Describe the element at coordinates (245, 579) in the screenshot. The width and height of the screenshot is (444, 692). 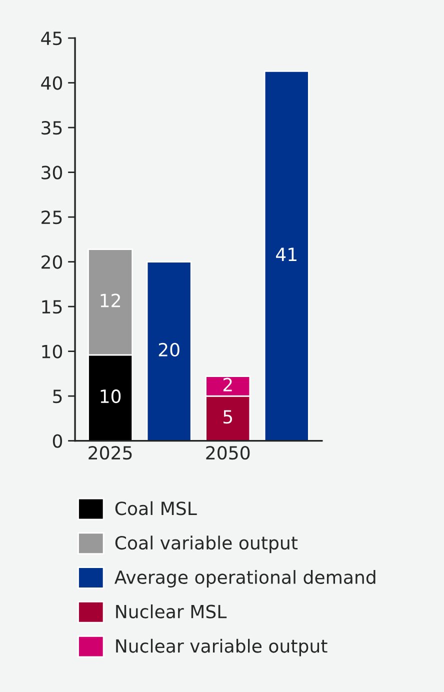
I see `legend-label: Average operational demand` at that location.